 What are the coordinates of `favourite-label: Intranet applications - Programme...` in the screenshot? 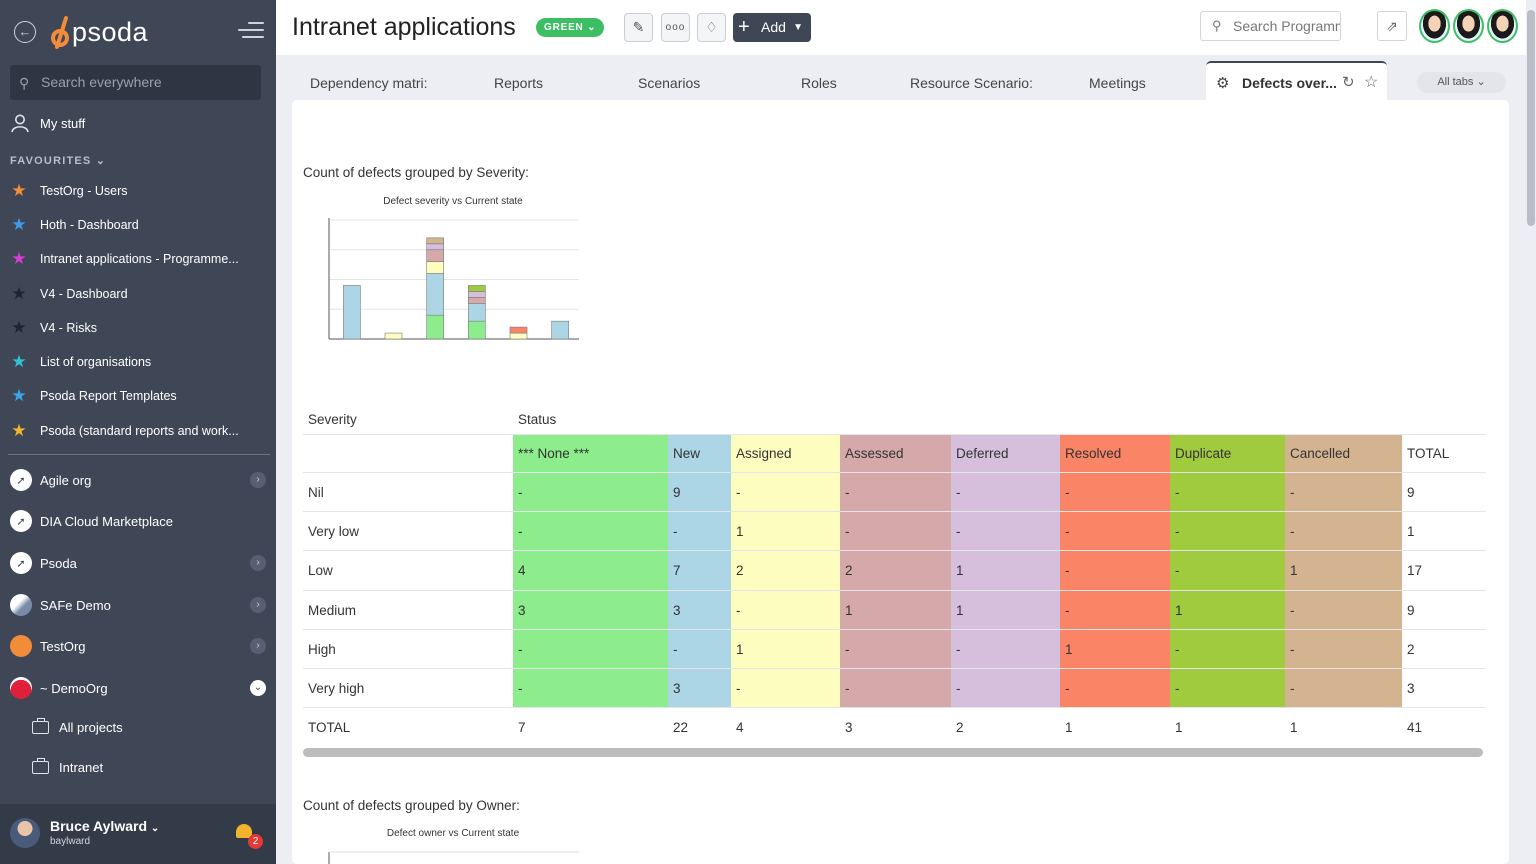 It's located at (139, 259).